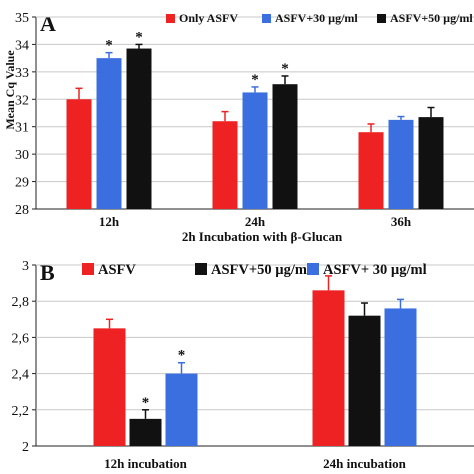 This screenshot has width=474, height=474. Describe the element at coordinates (401, 221) in the screenshot. I see `panel-a-x-category-label: 36h` at that location.